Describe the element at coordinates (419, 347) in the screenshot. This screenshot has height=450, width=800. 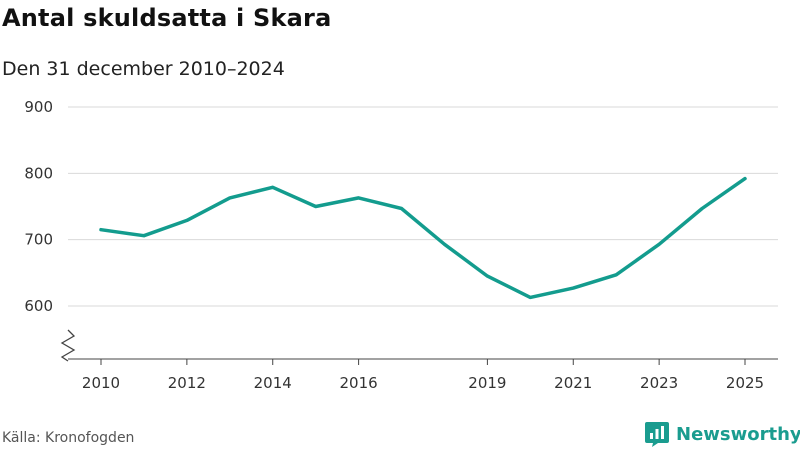
I see `x-axis` at that location.